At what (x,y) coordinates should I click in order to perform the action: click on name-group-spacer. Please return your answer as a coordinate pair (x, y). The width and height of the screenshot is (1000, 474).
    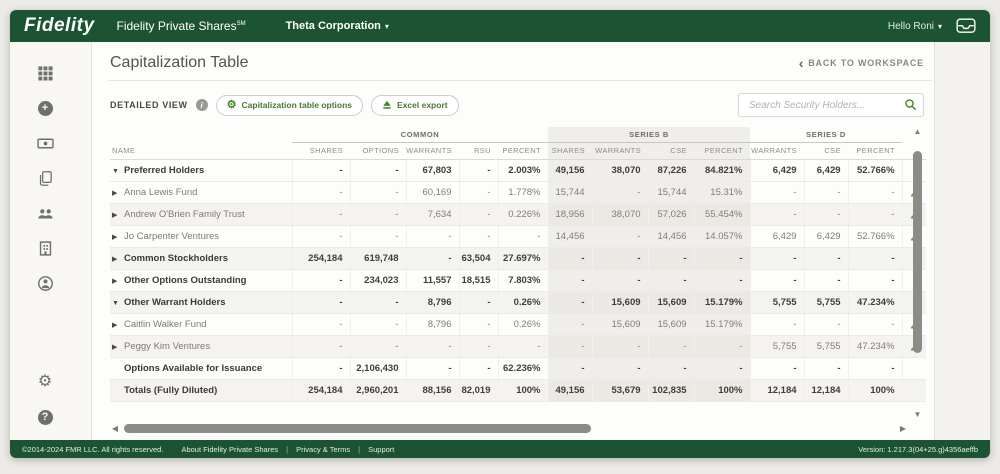
    Looking at the image, I should click on (201, 134).